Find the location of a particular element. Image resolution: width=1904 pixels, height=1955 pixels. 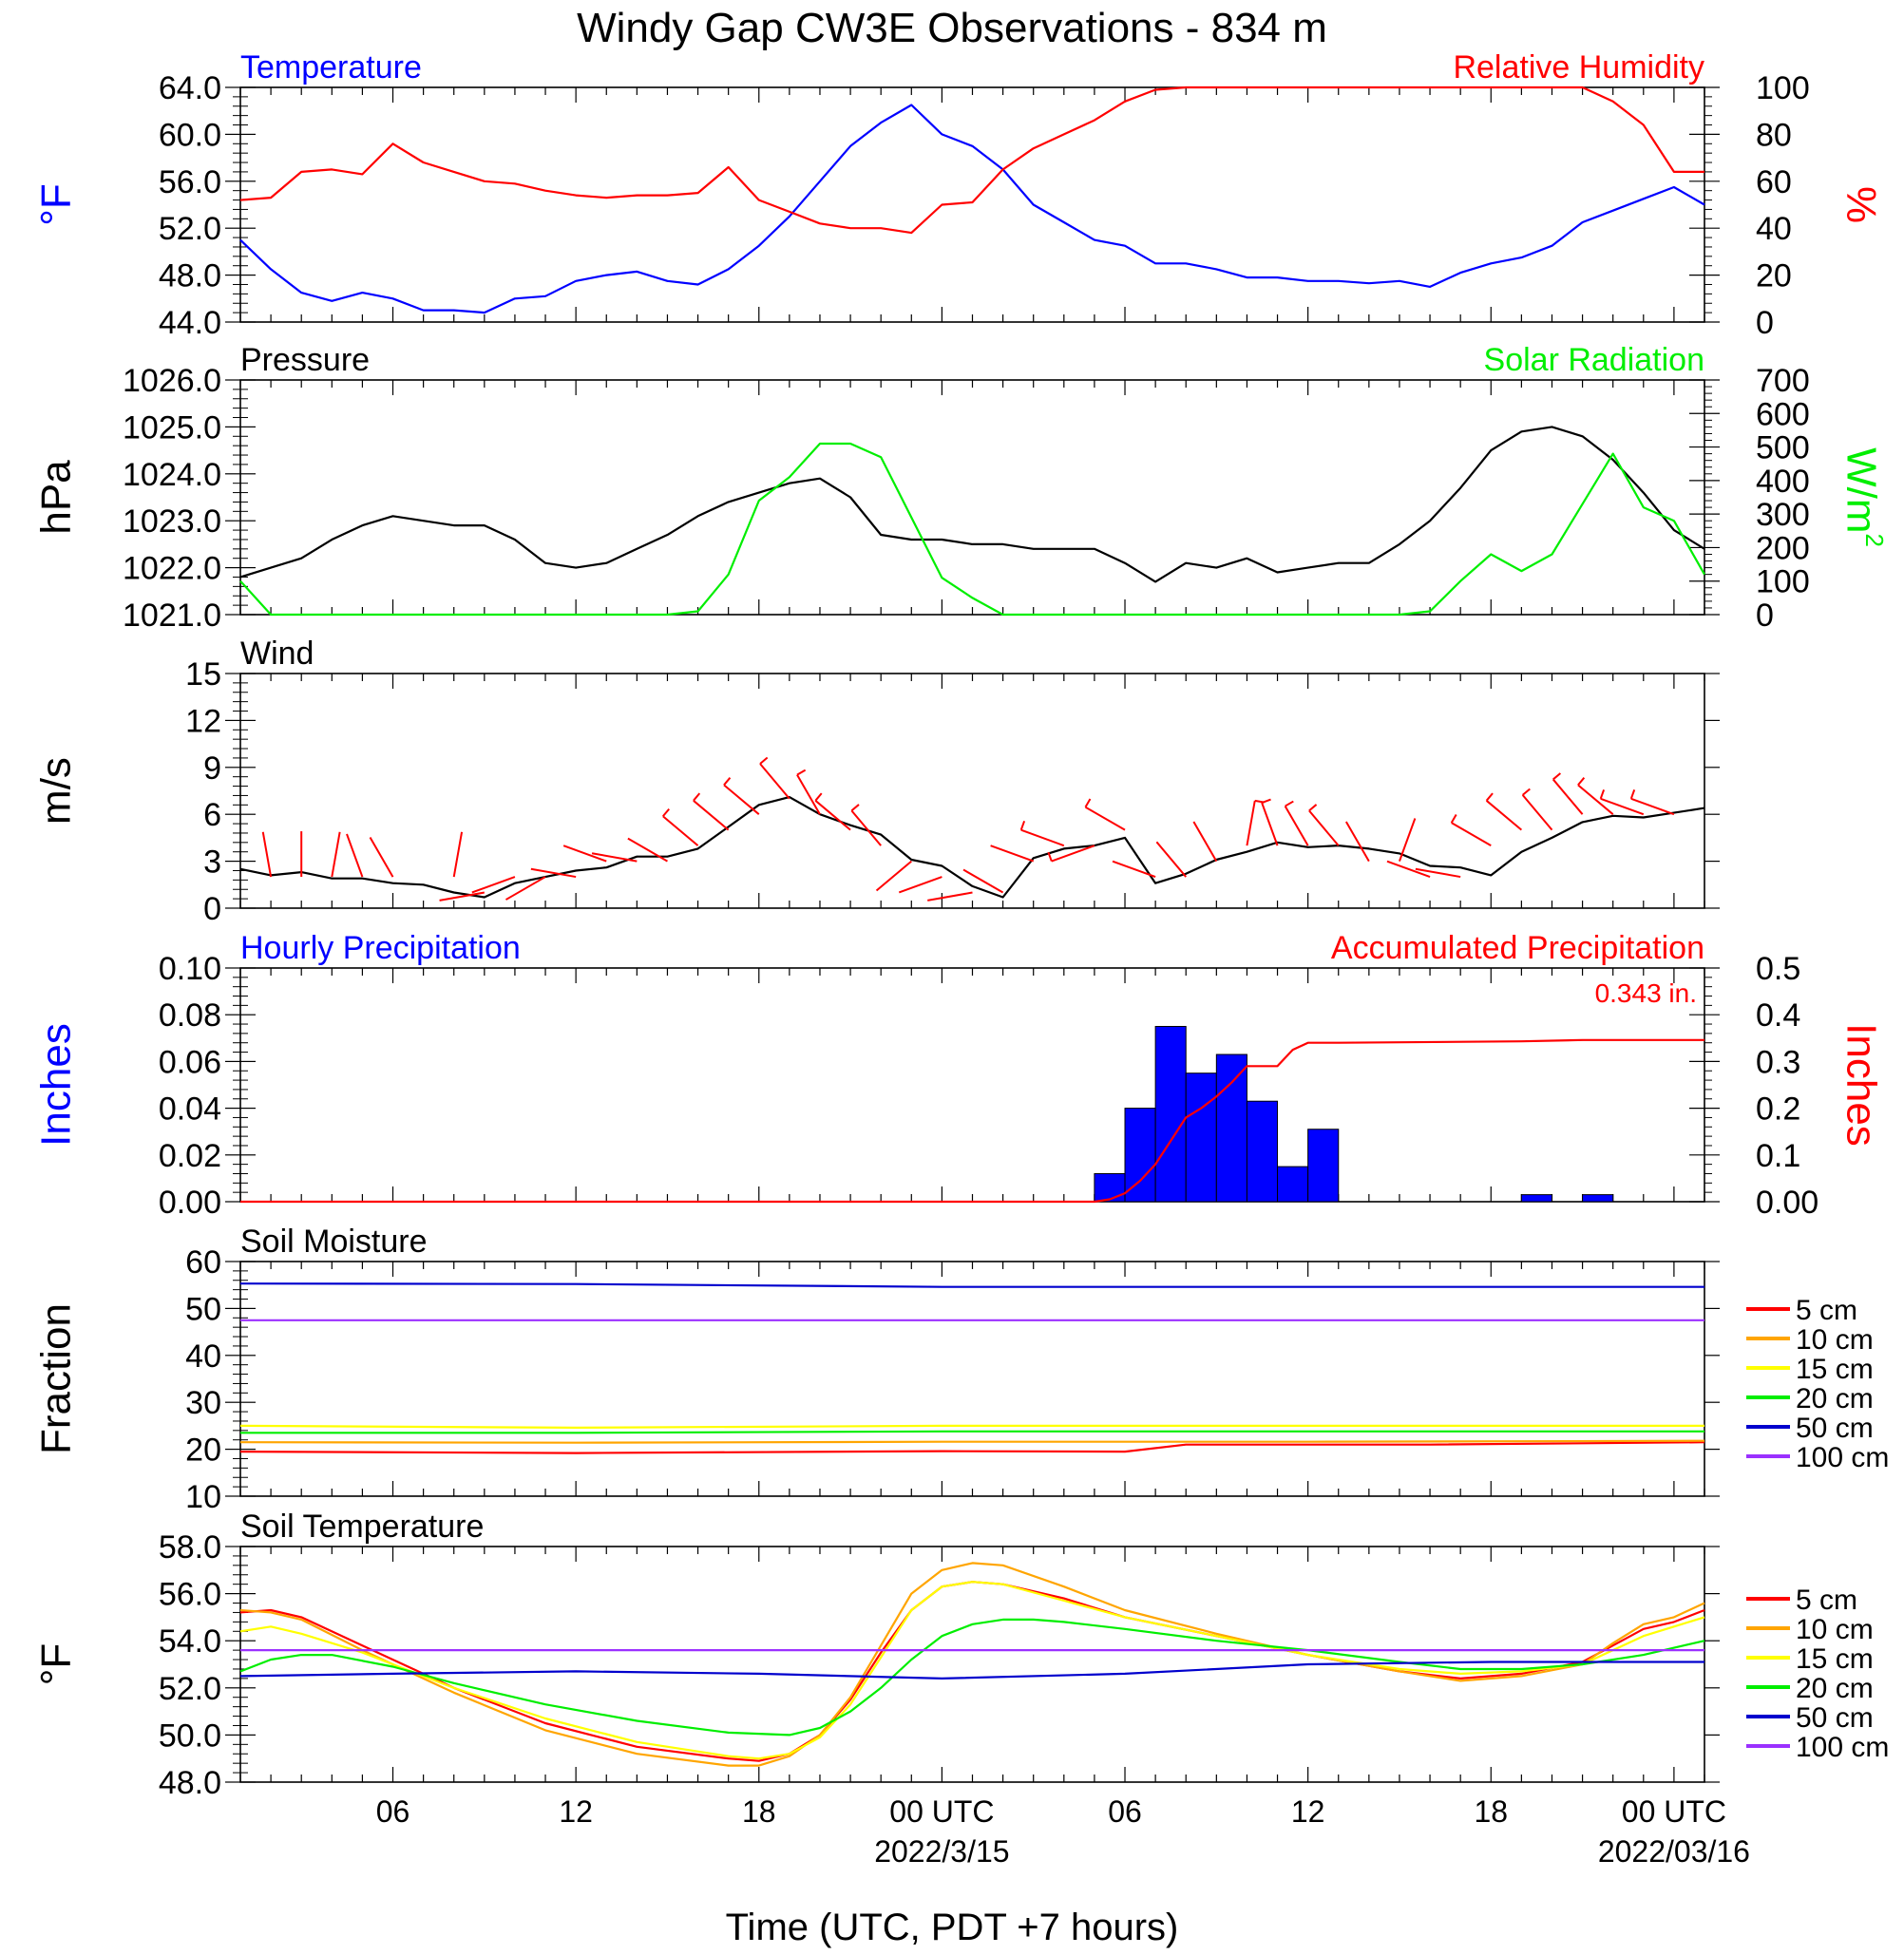

panel-title-left: Soil Moisture is located at coordinates (334, 1242).